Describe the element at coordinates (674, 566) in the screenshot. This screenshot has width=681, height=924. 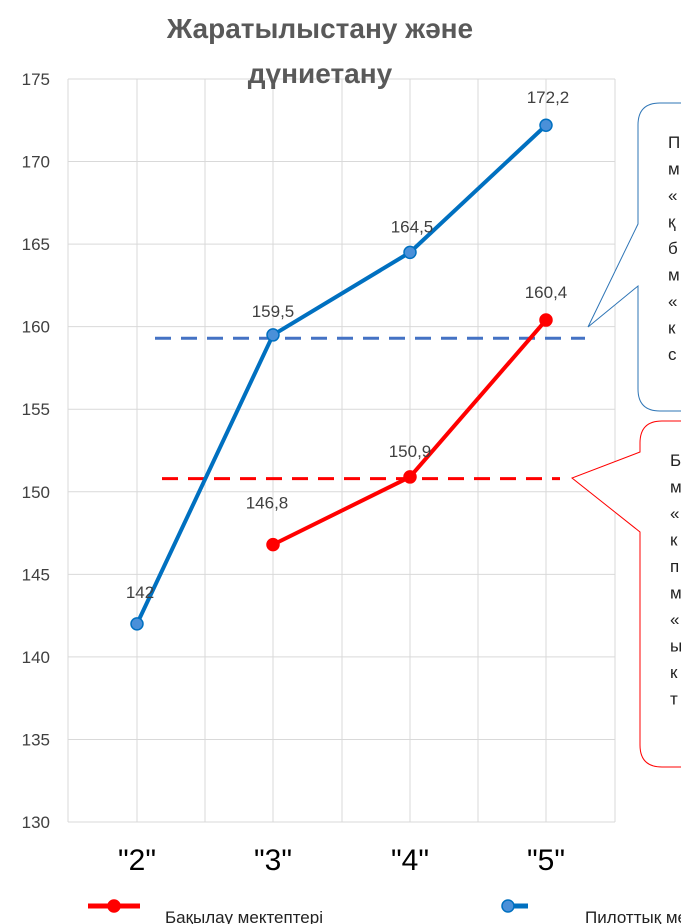
I see `callout-text-line: п` at that location.